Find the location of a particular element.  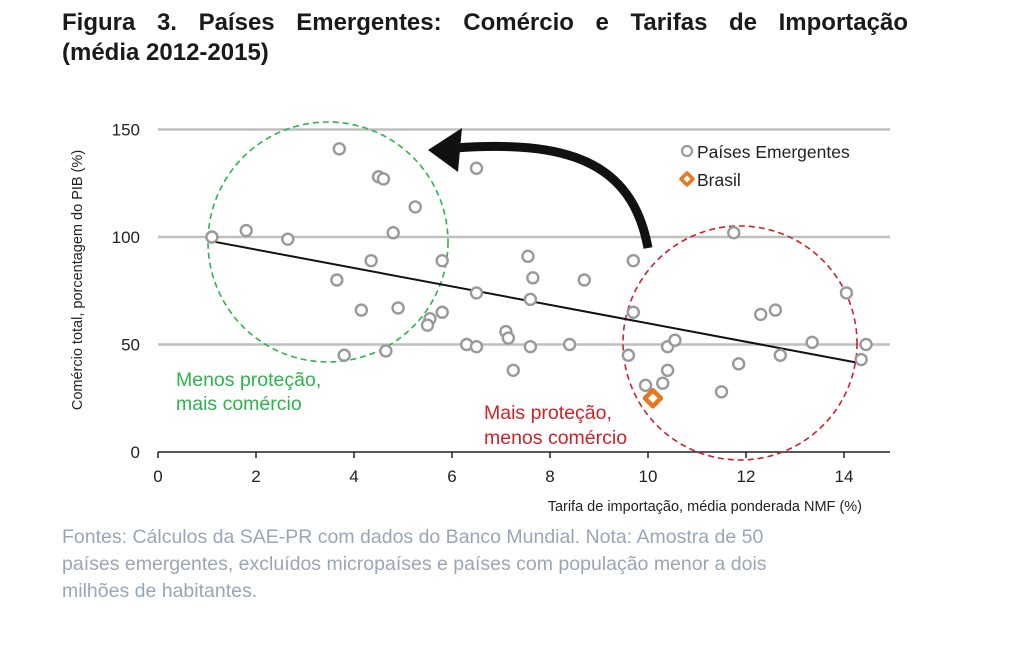

arrow-head is located at coordinates (445, 150).